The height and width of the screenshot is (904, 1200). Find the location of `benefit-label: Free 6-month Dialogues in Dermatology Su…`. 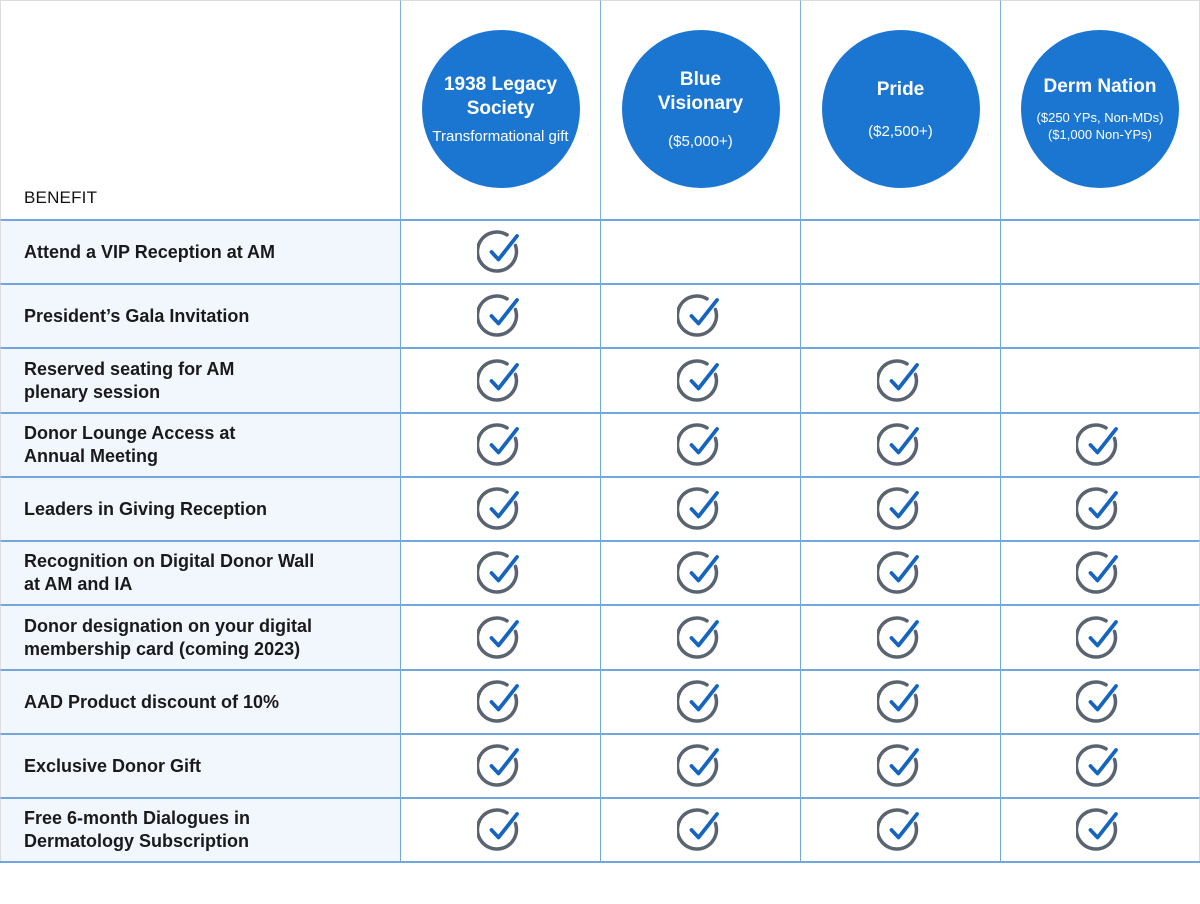

benefit-label: Free 6-month Dialogues in Dermatology Su… is located at coordinates (137, 829).